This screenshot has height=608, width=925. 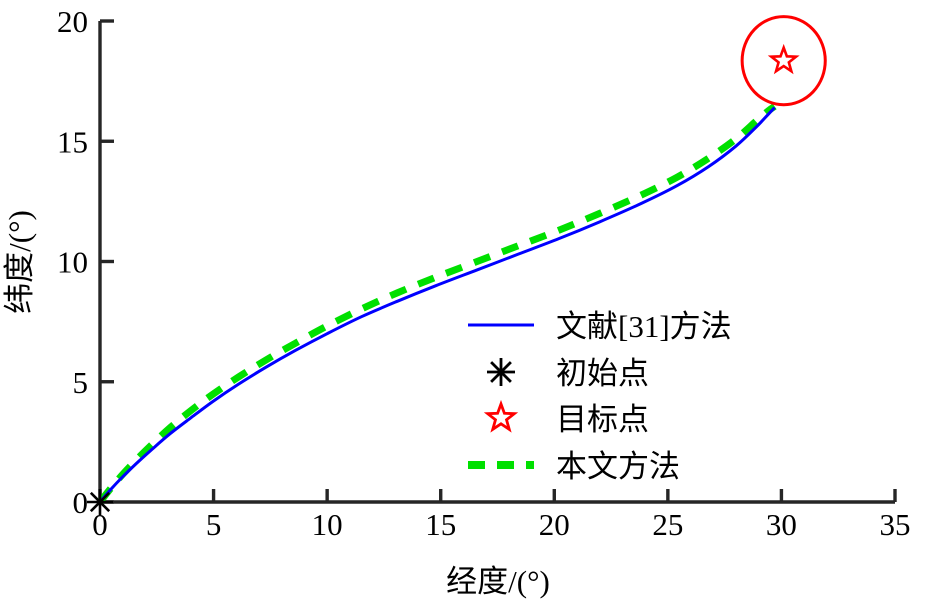 I want to click on x-tick-label-5: 5, so click(x=214, y=524).